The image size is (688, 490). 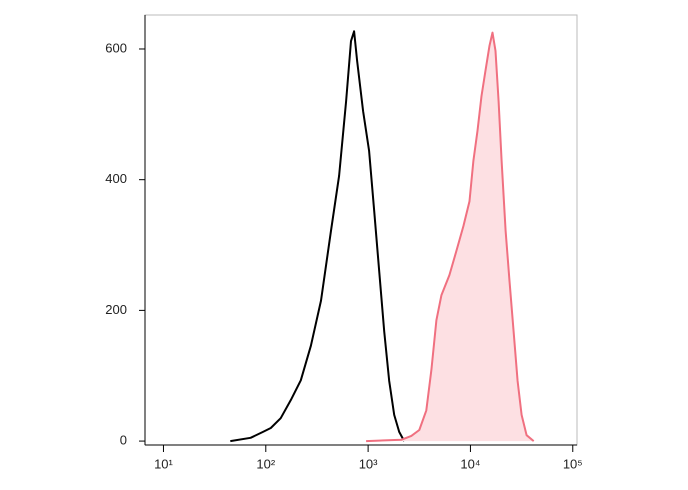 I want to click on y-tick-label: 0, so click(x=123, y=440).